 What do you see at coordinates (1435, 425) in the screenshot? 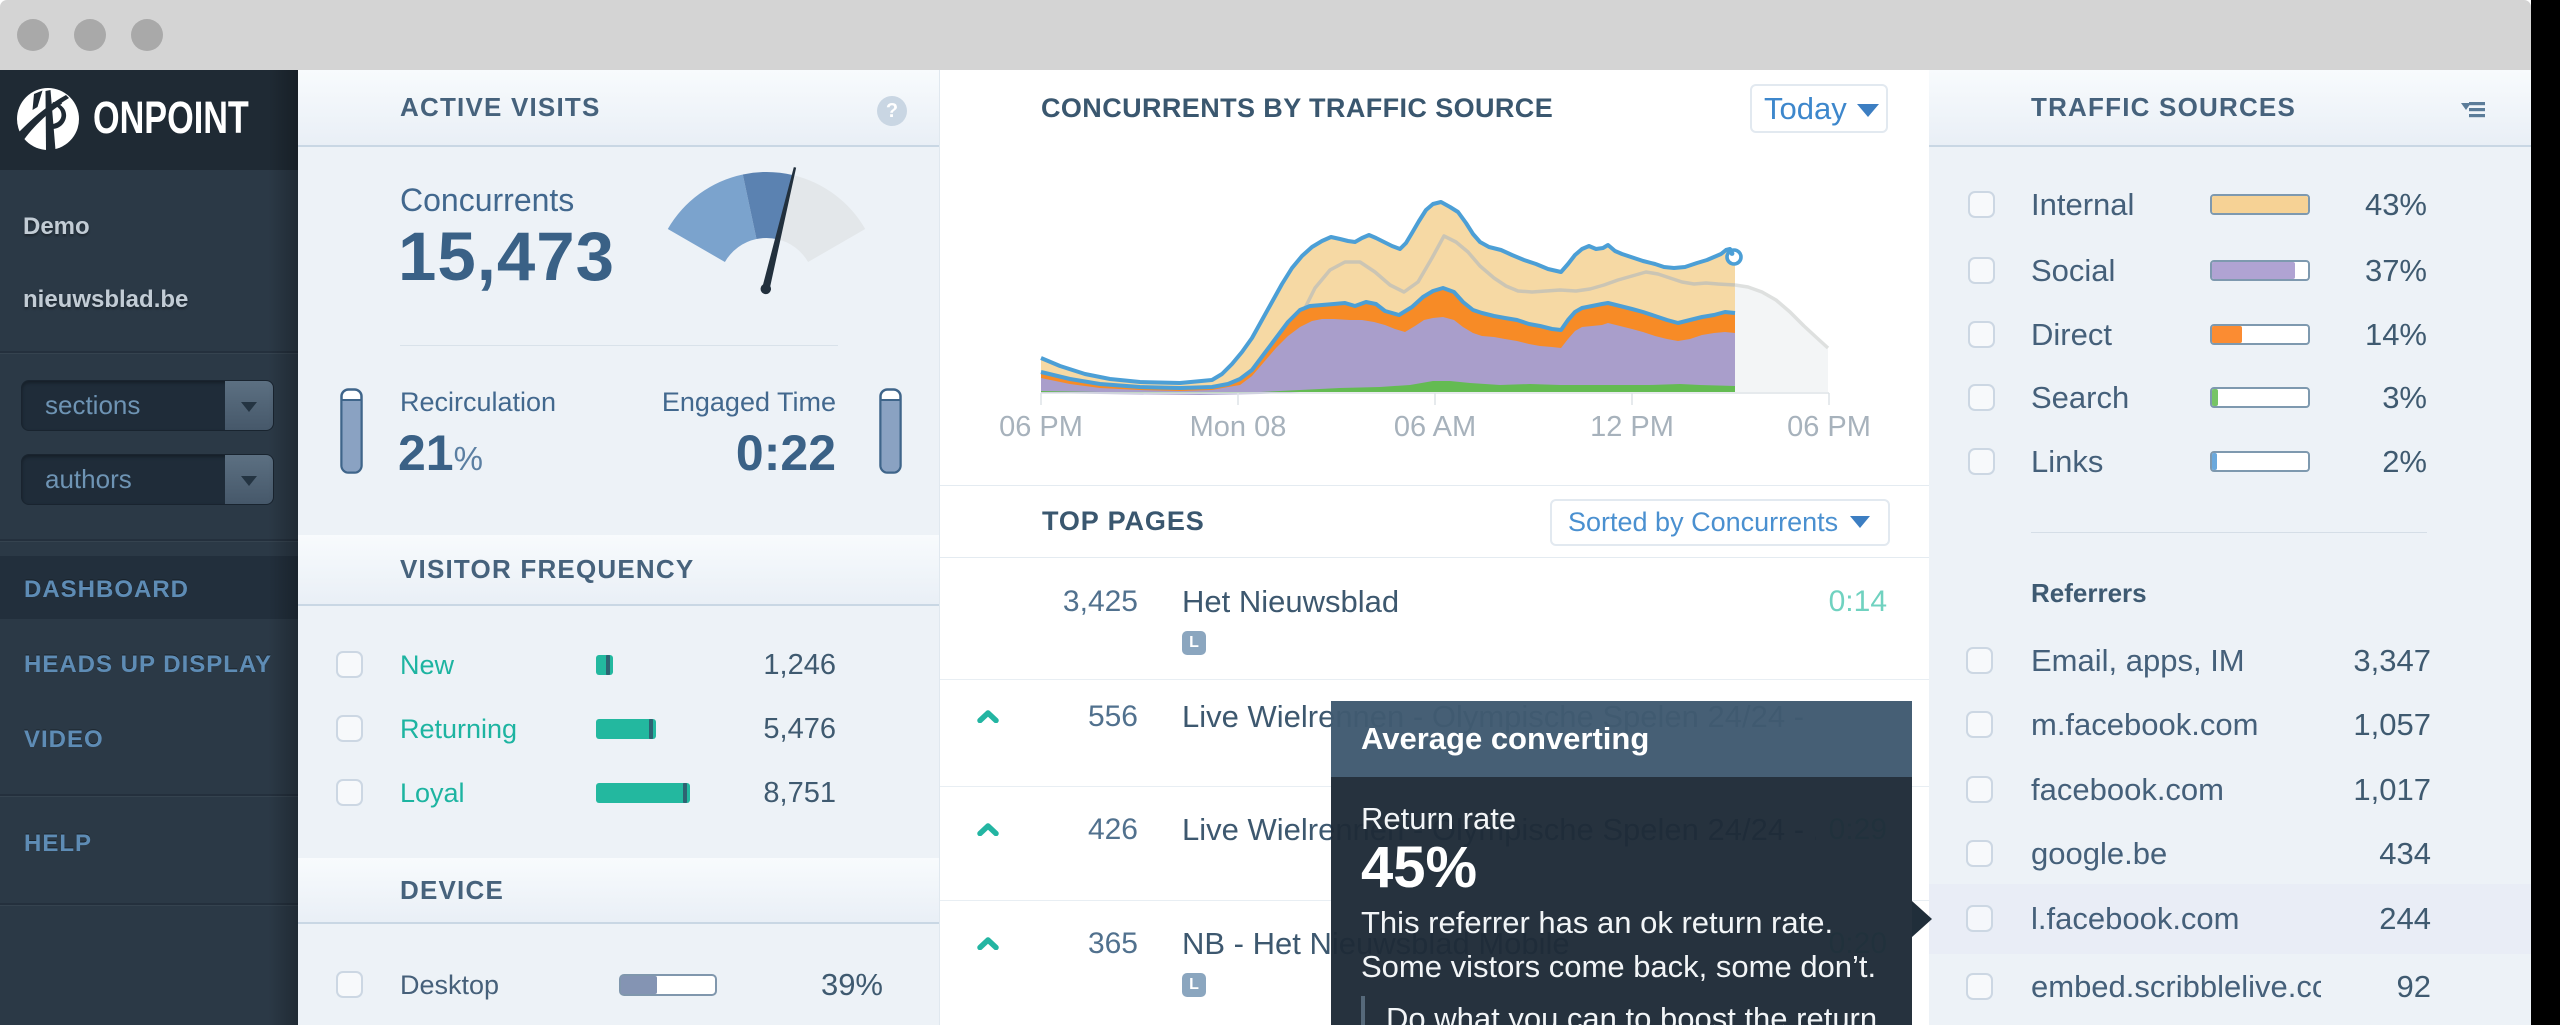
I see `svg-text: 06 AM` at bounding box center [1435, 425].